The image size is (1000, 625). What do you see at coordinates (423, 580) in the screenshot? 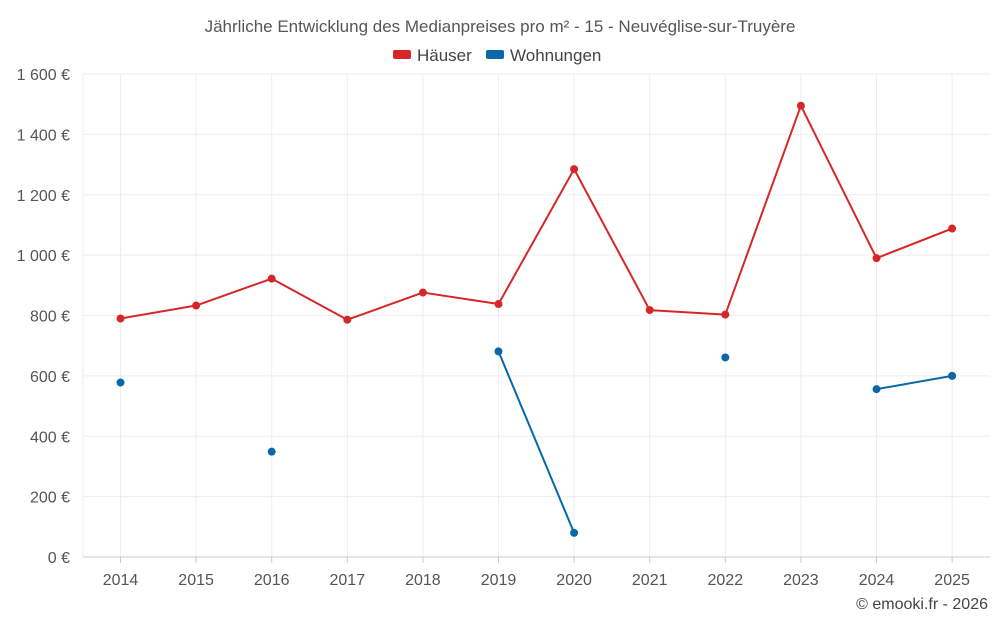
I see `x-tick-label: 2018` at bounding box center [423, 580].